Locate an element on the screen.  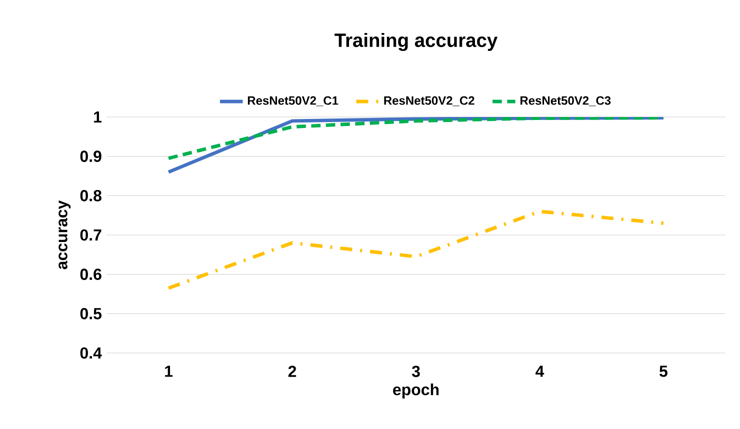
y-tick-label: 0.4 is located at coordinates (91, 353).